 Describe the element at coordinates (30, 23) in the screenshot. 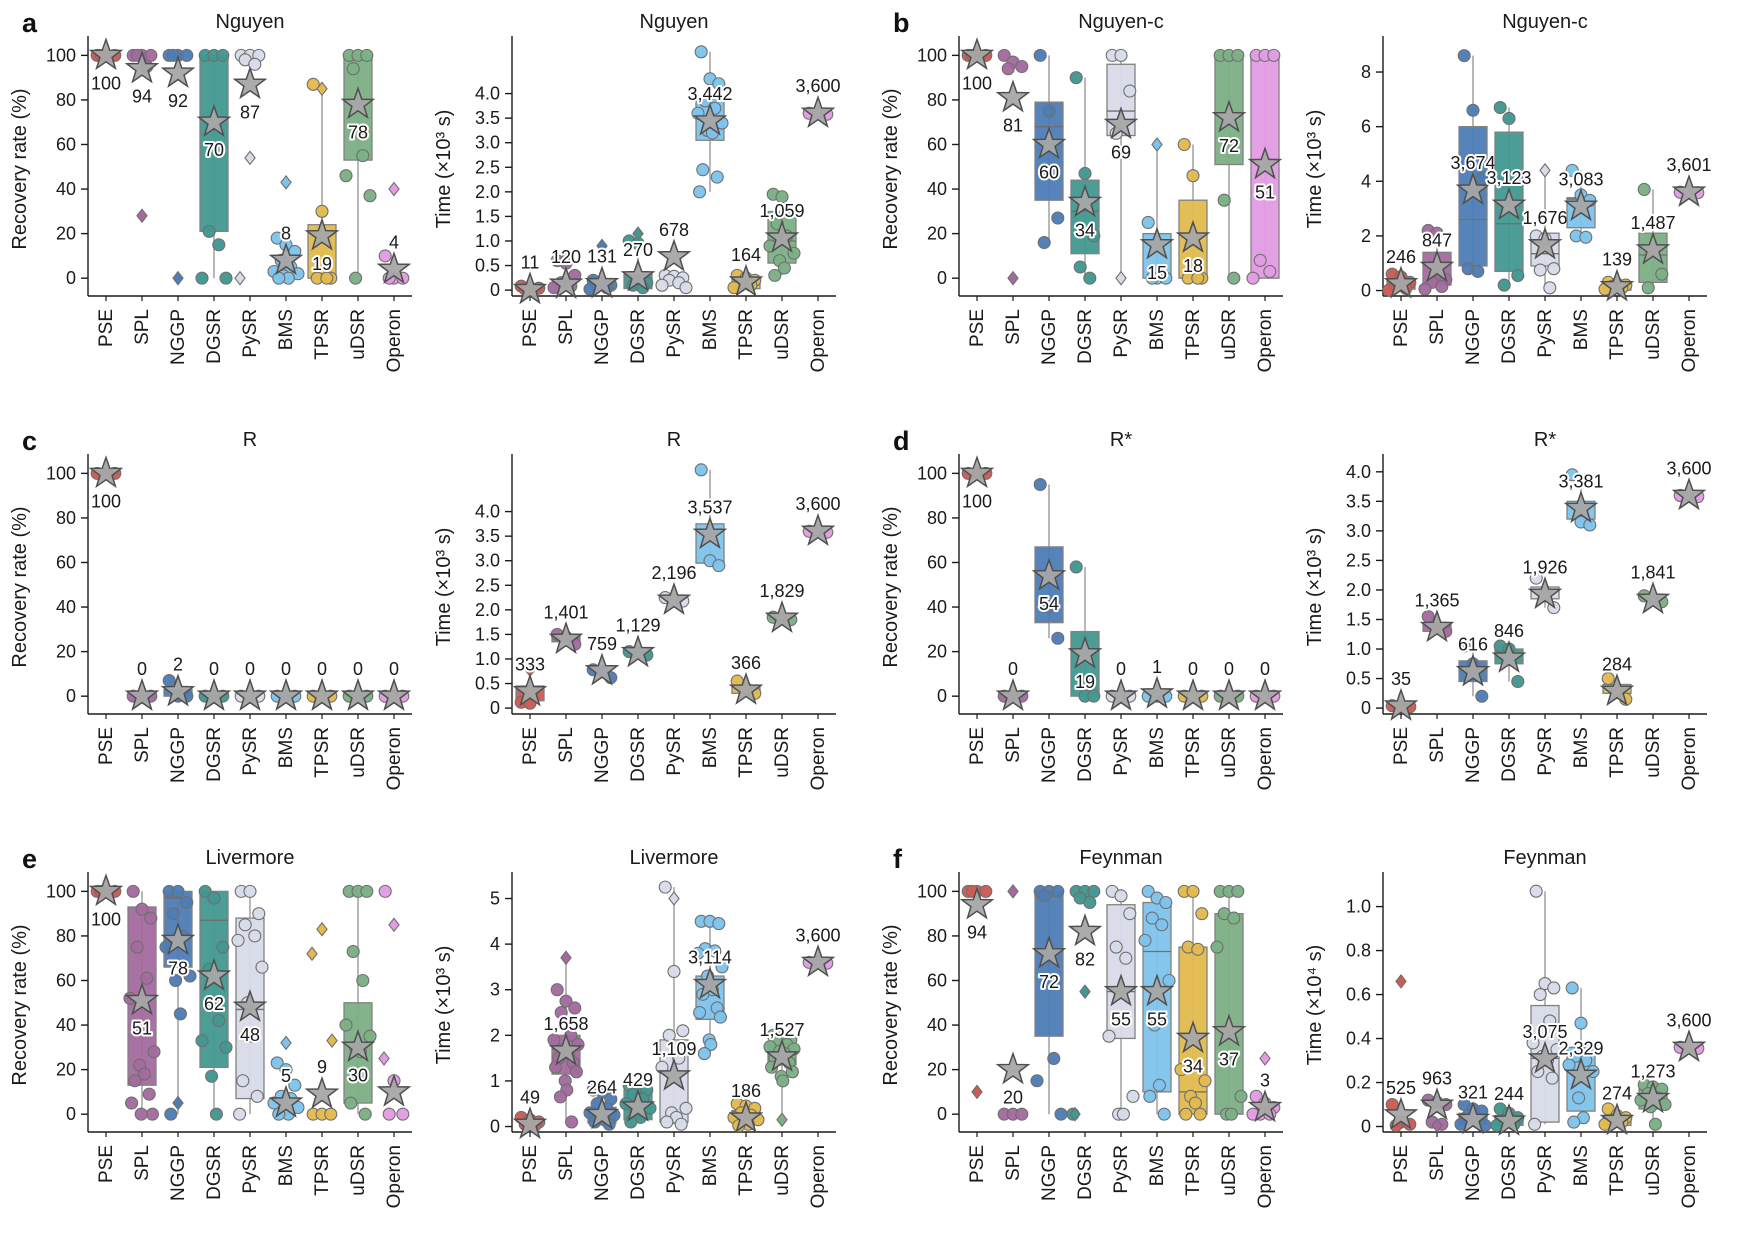

I see `panel-letter-a: a` at that location.